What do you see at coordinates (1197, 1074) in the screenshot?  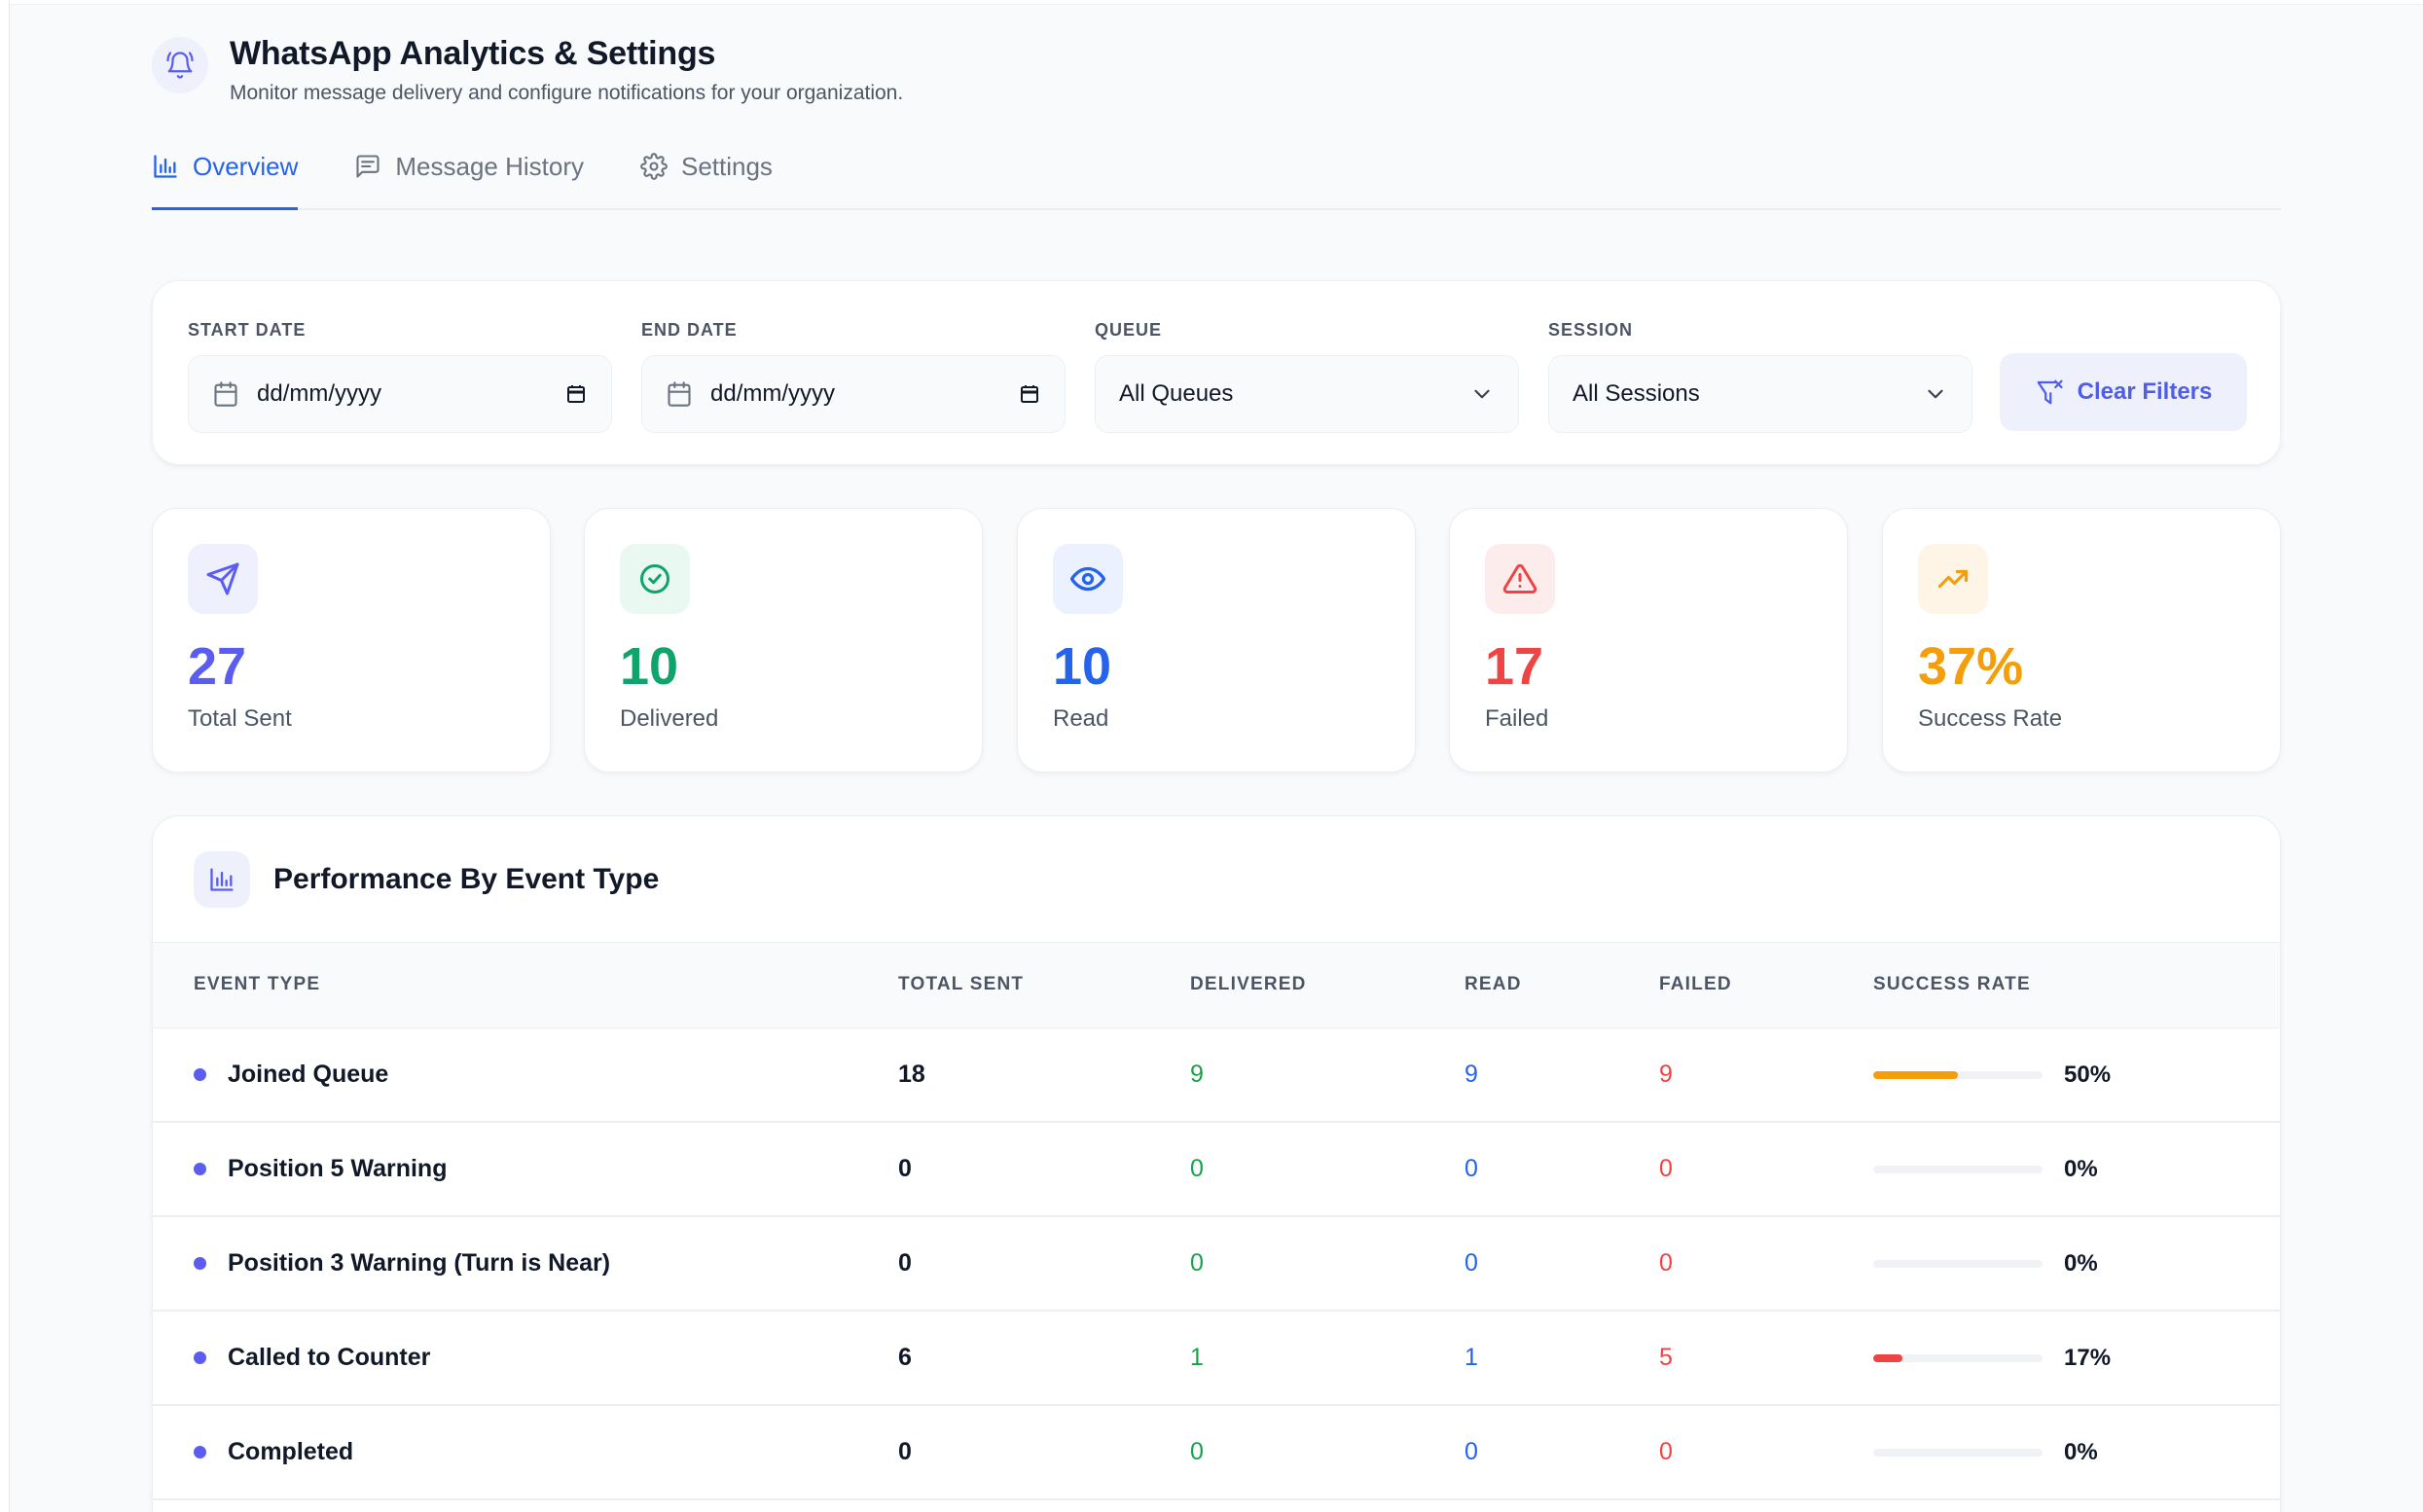 I see `delivered-cell: 9` at bounding box center [1197, 1074].